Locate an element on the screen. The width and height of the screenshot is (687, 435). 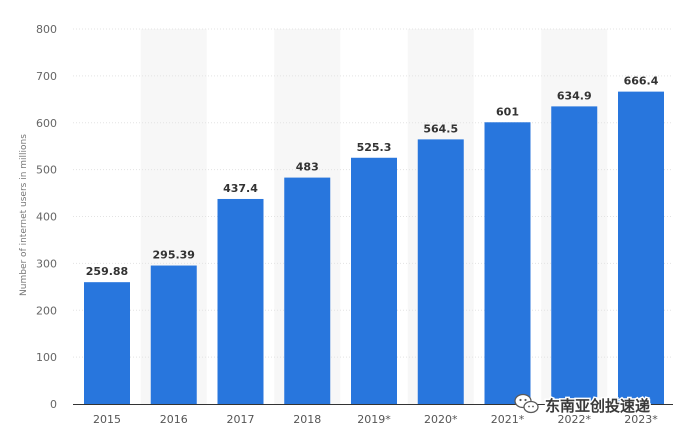
x-tick-label: 2021* is located at coordinates (508, 419).